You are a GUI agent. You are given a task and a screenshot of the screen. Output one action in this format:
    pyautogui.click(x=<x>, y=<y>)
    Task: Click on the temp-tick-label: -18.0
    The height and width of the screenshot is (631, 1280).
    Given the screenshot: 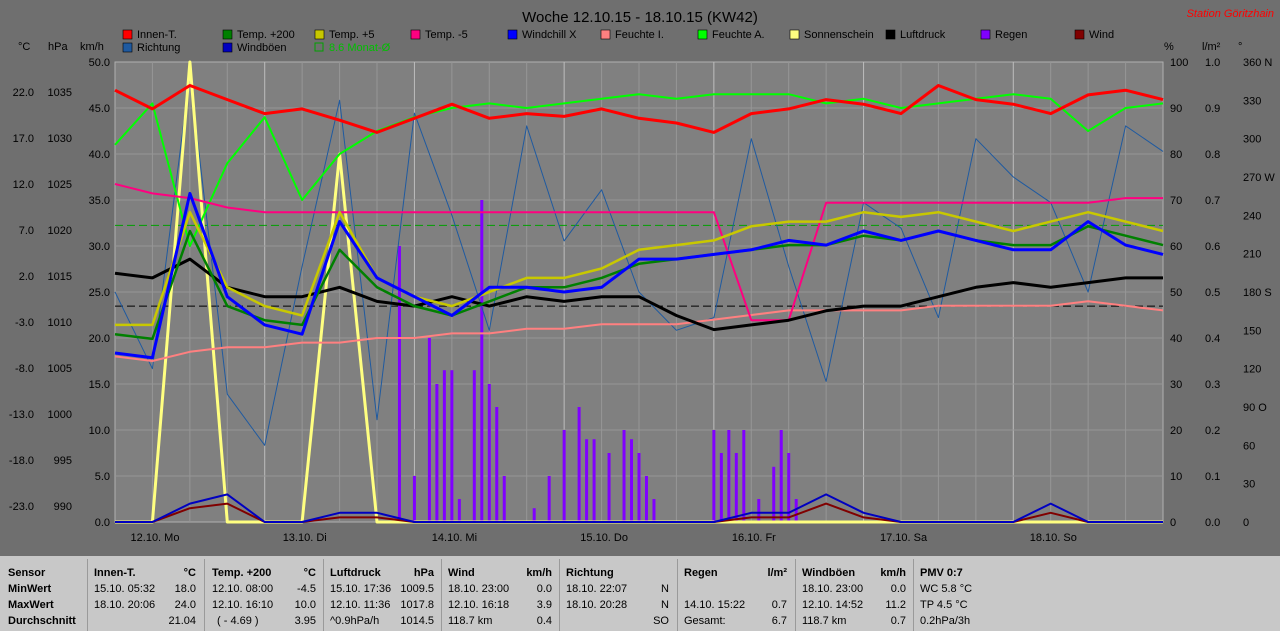 What is the action you would take?
    pyautogui.click(x=21, y=461)
    